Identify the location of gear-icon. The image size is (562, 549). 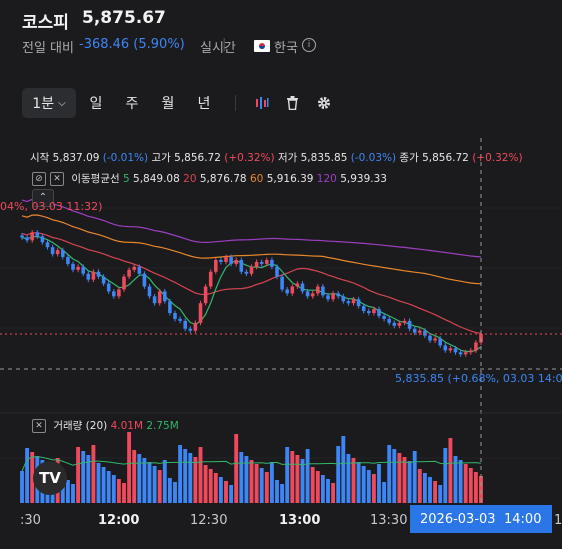
(324, 103).